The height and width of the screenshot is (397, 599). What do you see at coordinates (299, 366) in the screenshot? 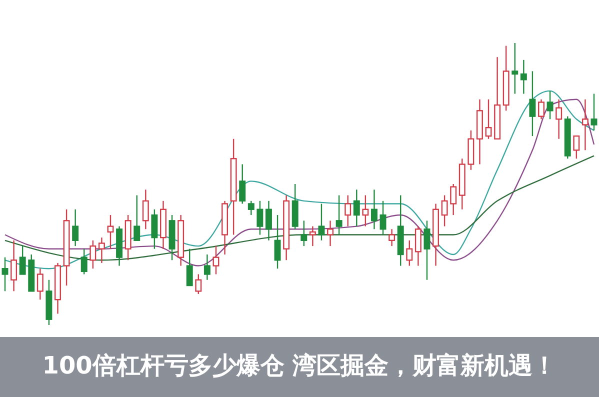
I see `text: 100倍杠杆亏多少爆仓 湾区掘金，财富新机遇！` at bounding box center [299, 366].